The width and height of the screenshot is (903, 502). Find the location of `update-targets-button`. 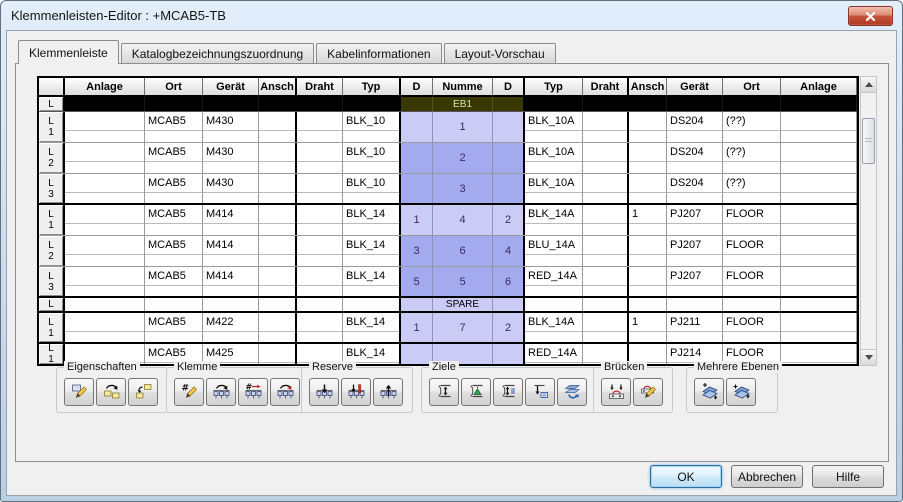

update-targets-button is located at coordinates (572, 392).